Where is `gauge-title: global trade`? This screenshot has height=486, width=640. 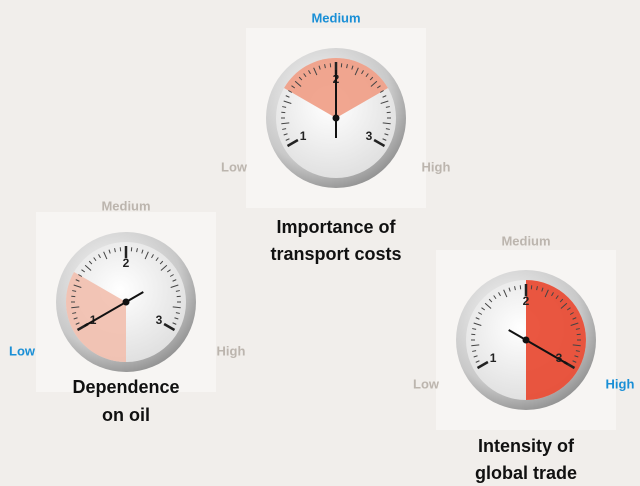
gauge-title: global trade is located at coordinates (526, 473).